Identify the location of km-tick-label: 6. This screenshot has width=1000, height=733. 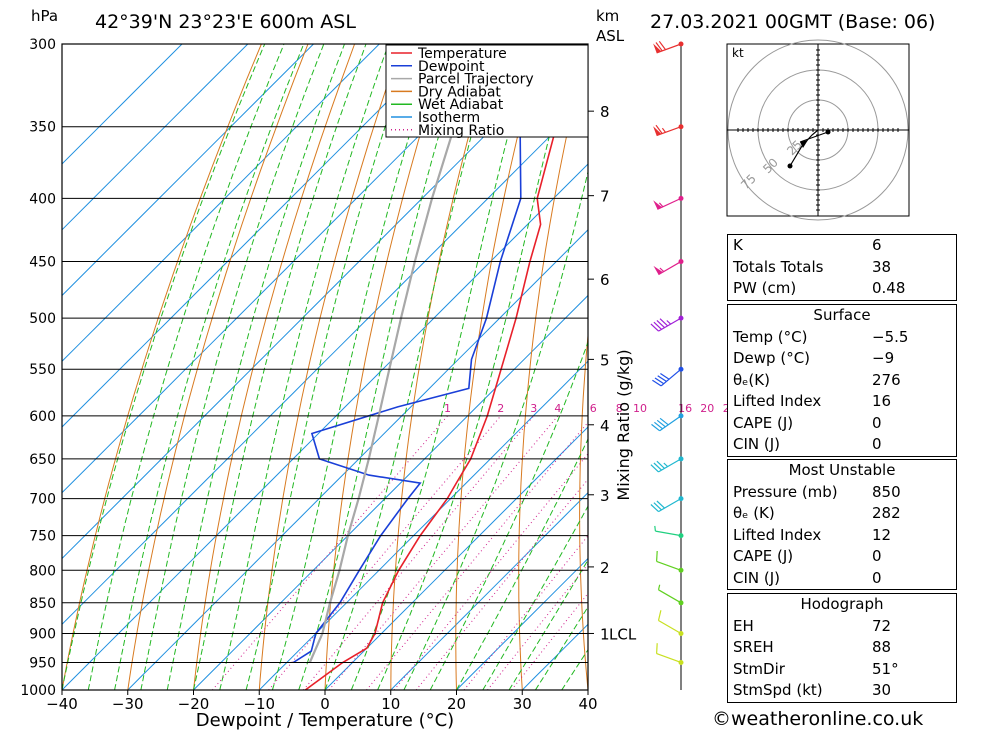
(605, 280).